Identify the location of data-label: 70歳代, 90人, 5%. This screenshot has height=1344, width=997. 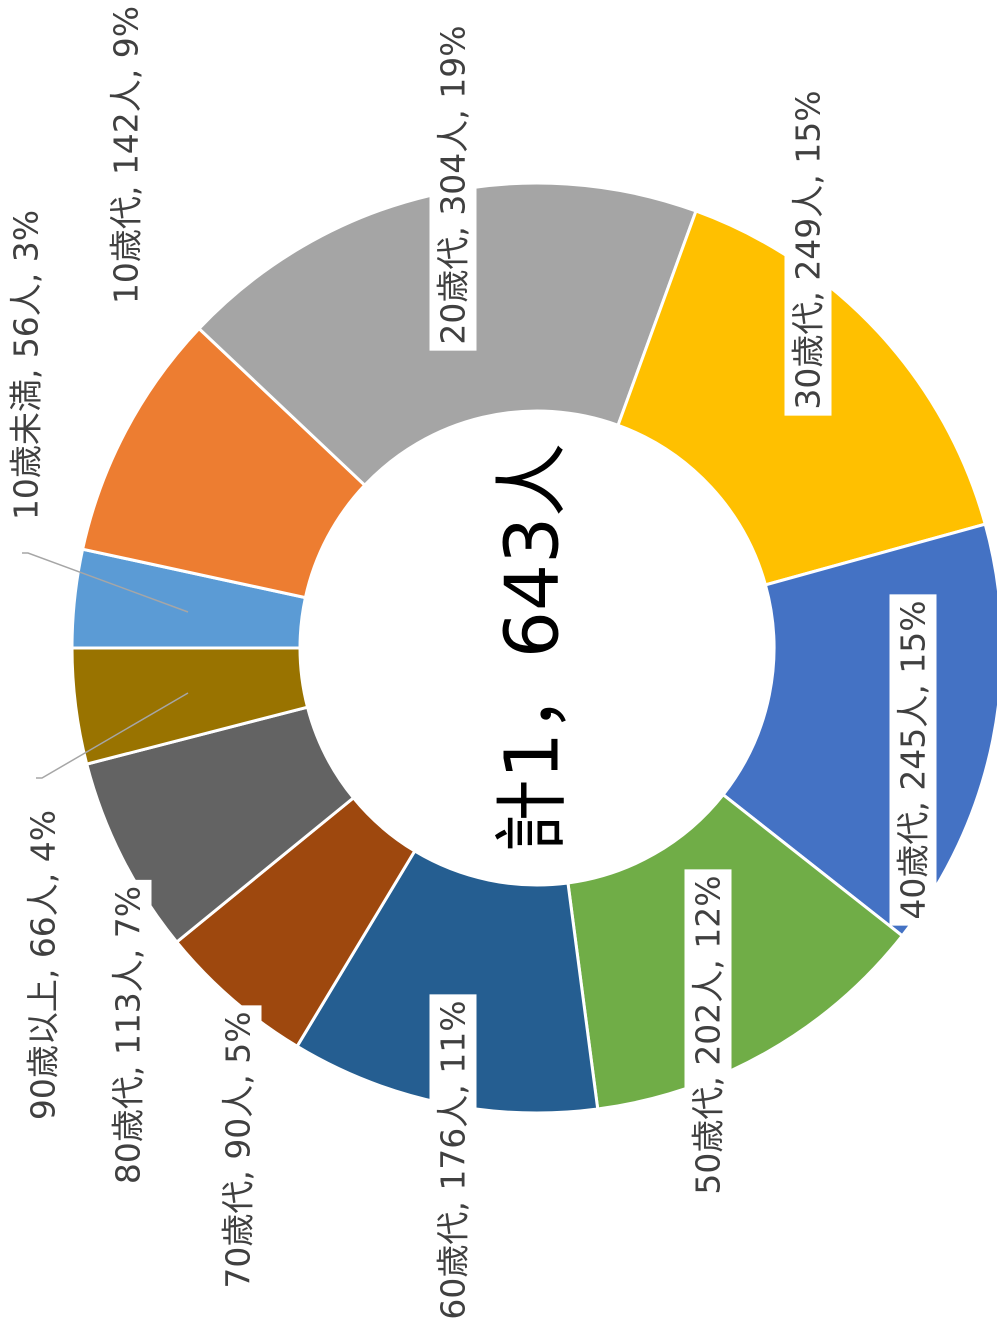
(238, 1149).